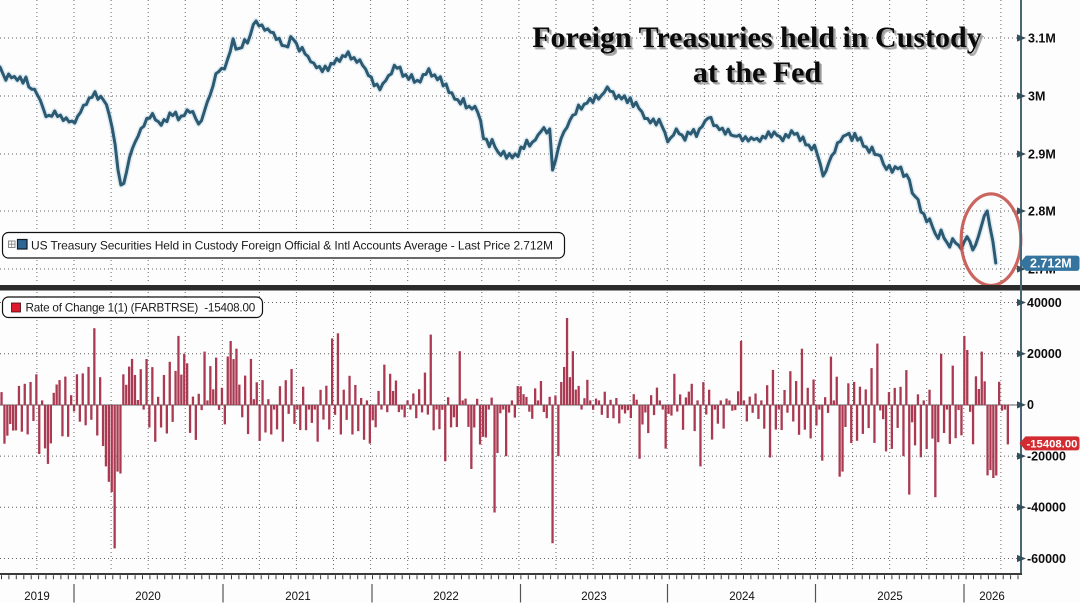  What do you see at coordinates (148, 597) in the screenshot?
I see `svg-text: 2020` at bounding box center [148, 597].